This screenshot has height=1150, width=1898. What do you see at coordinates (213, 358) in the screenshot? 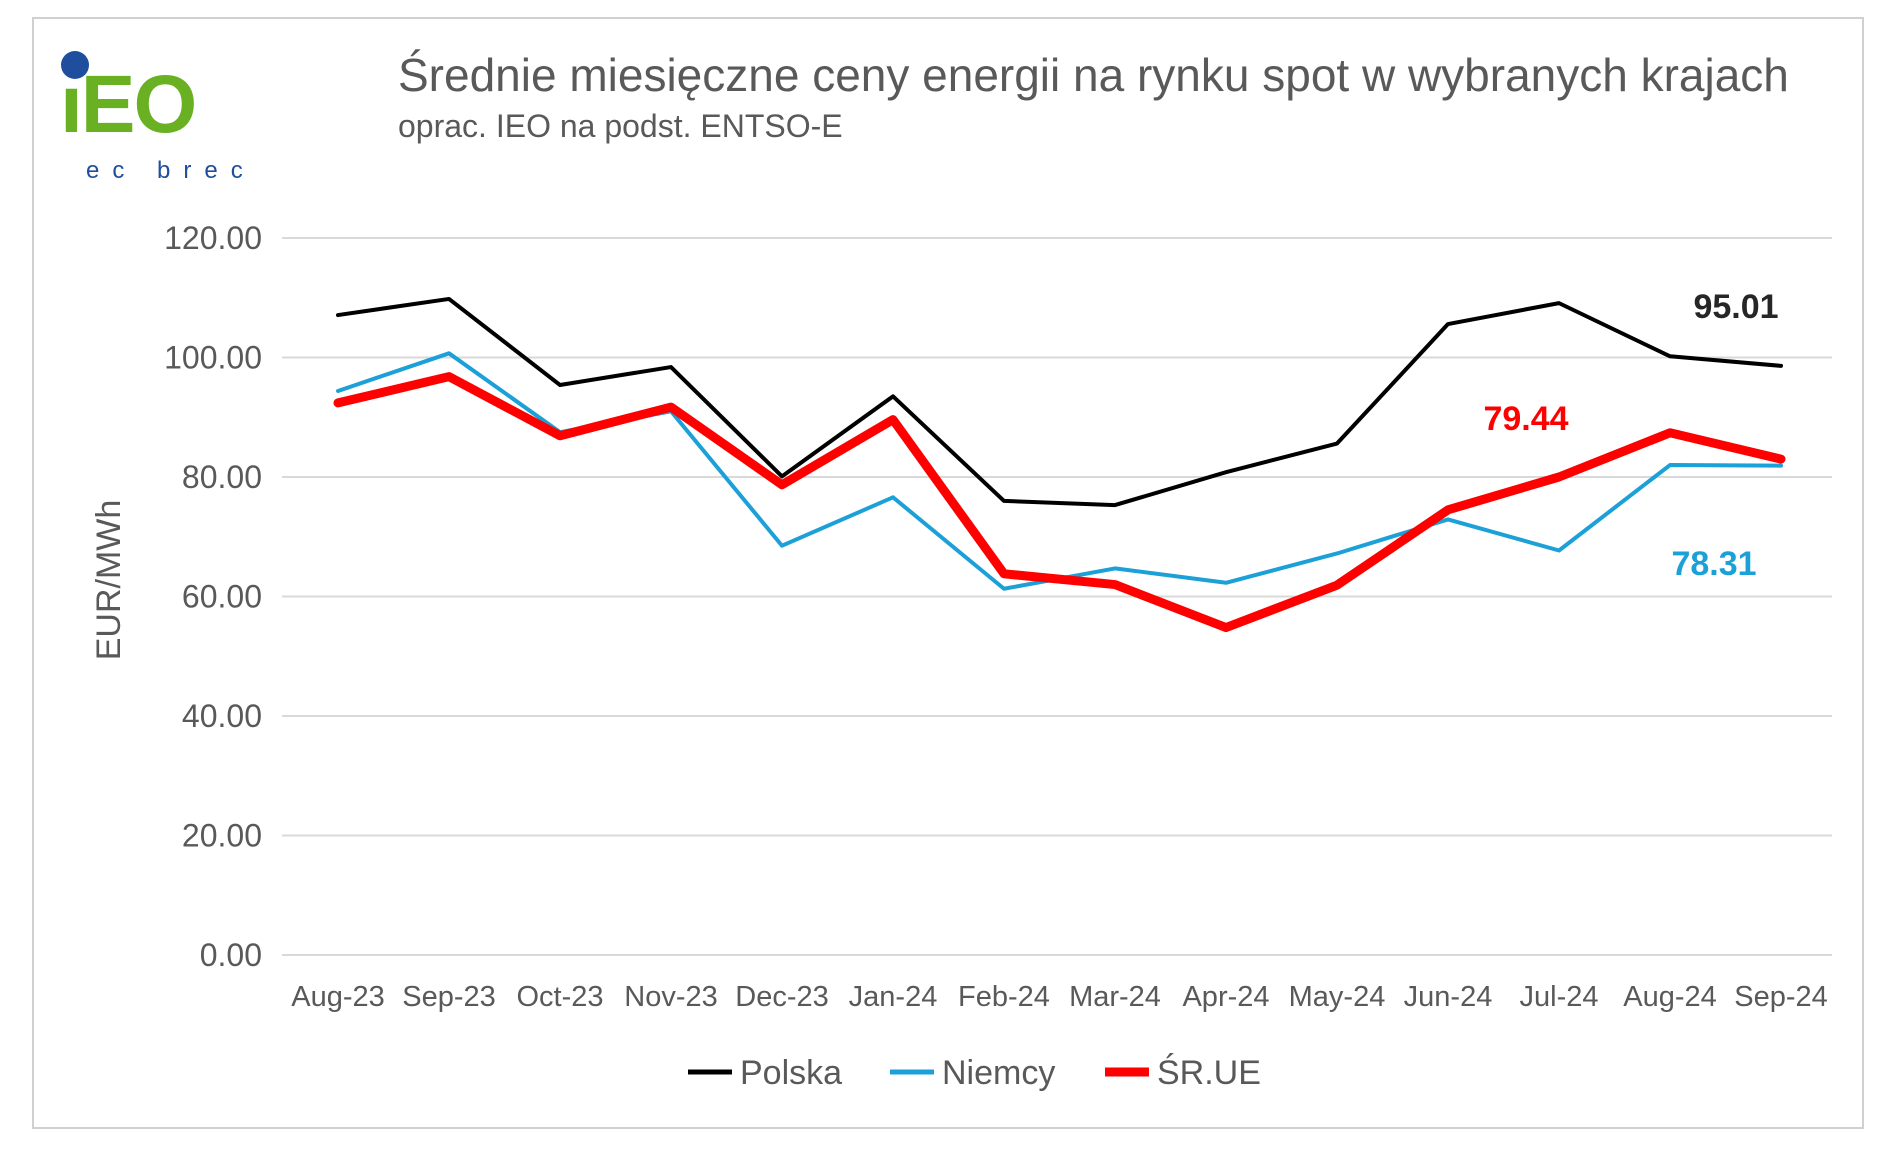
I see `y-tick-label: 100.00` at bounding box center [213, 358].